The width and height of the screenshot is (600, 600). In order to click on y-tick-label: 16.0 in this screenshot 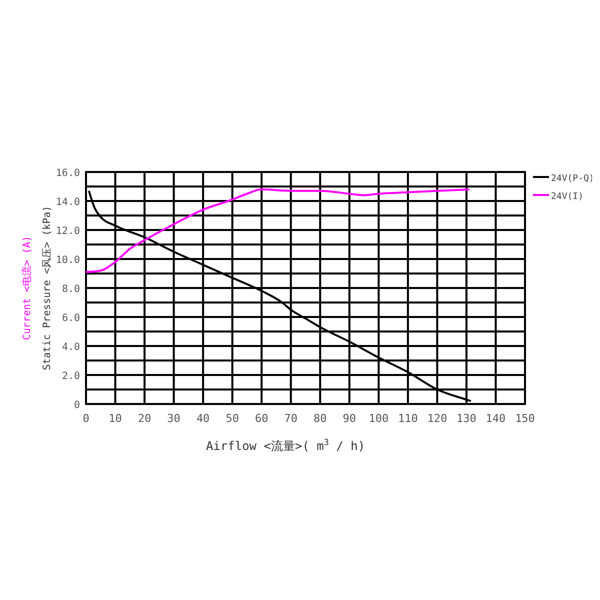, I will do `click(68, 173)`.